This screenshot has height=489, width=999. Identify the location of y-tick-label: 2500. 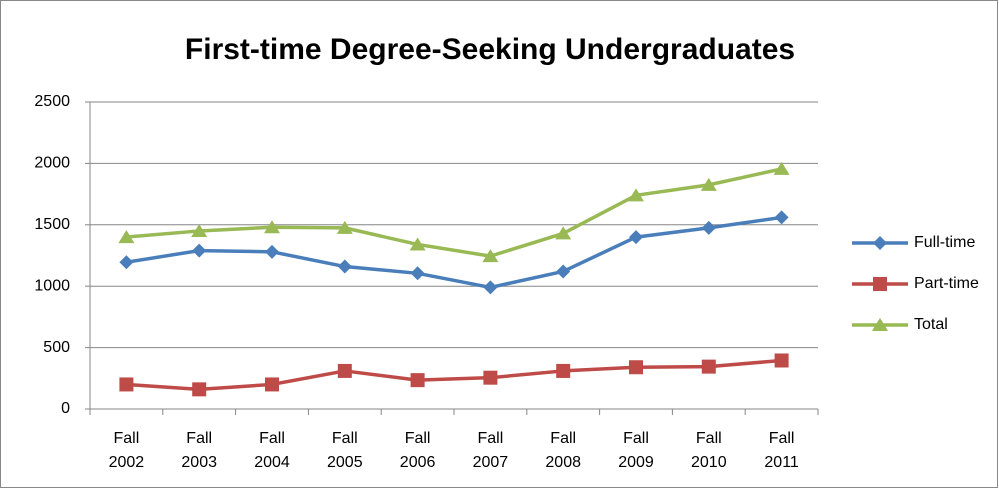
(52, 101).